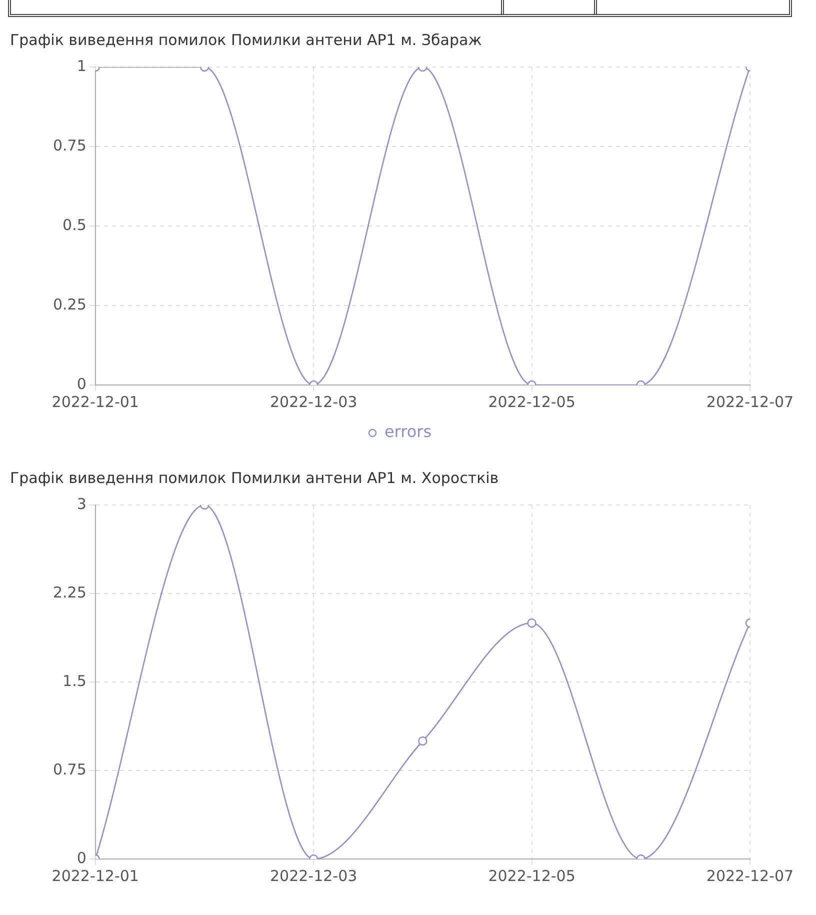 The image size is (816, 915). What do you see at coordinates (69, 304) in the screenshot?
I see `y-tick-label: 0.25` at bounding box center [69, 304].